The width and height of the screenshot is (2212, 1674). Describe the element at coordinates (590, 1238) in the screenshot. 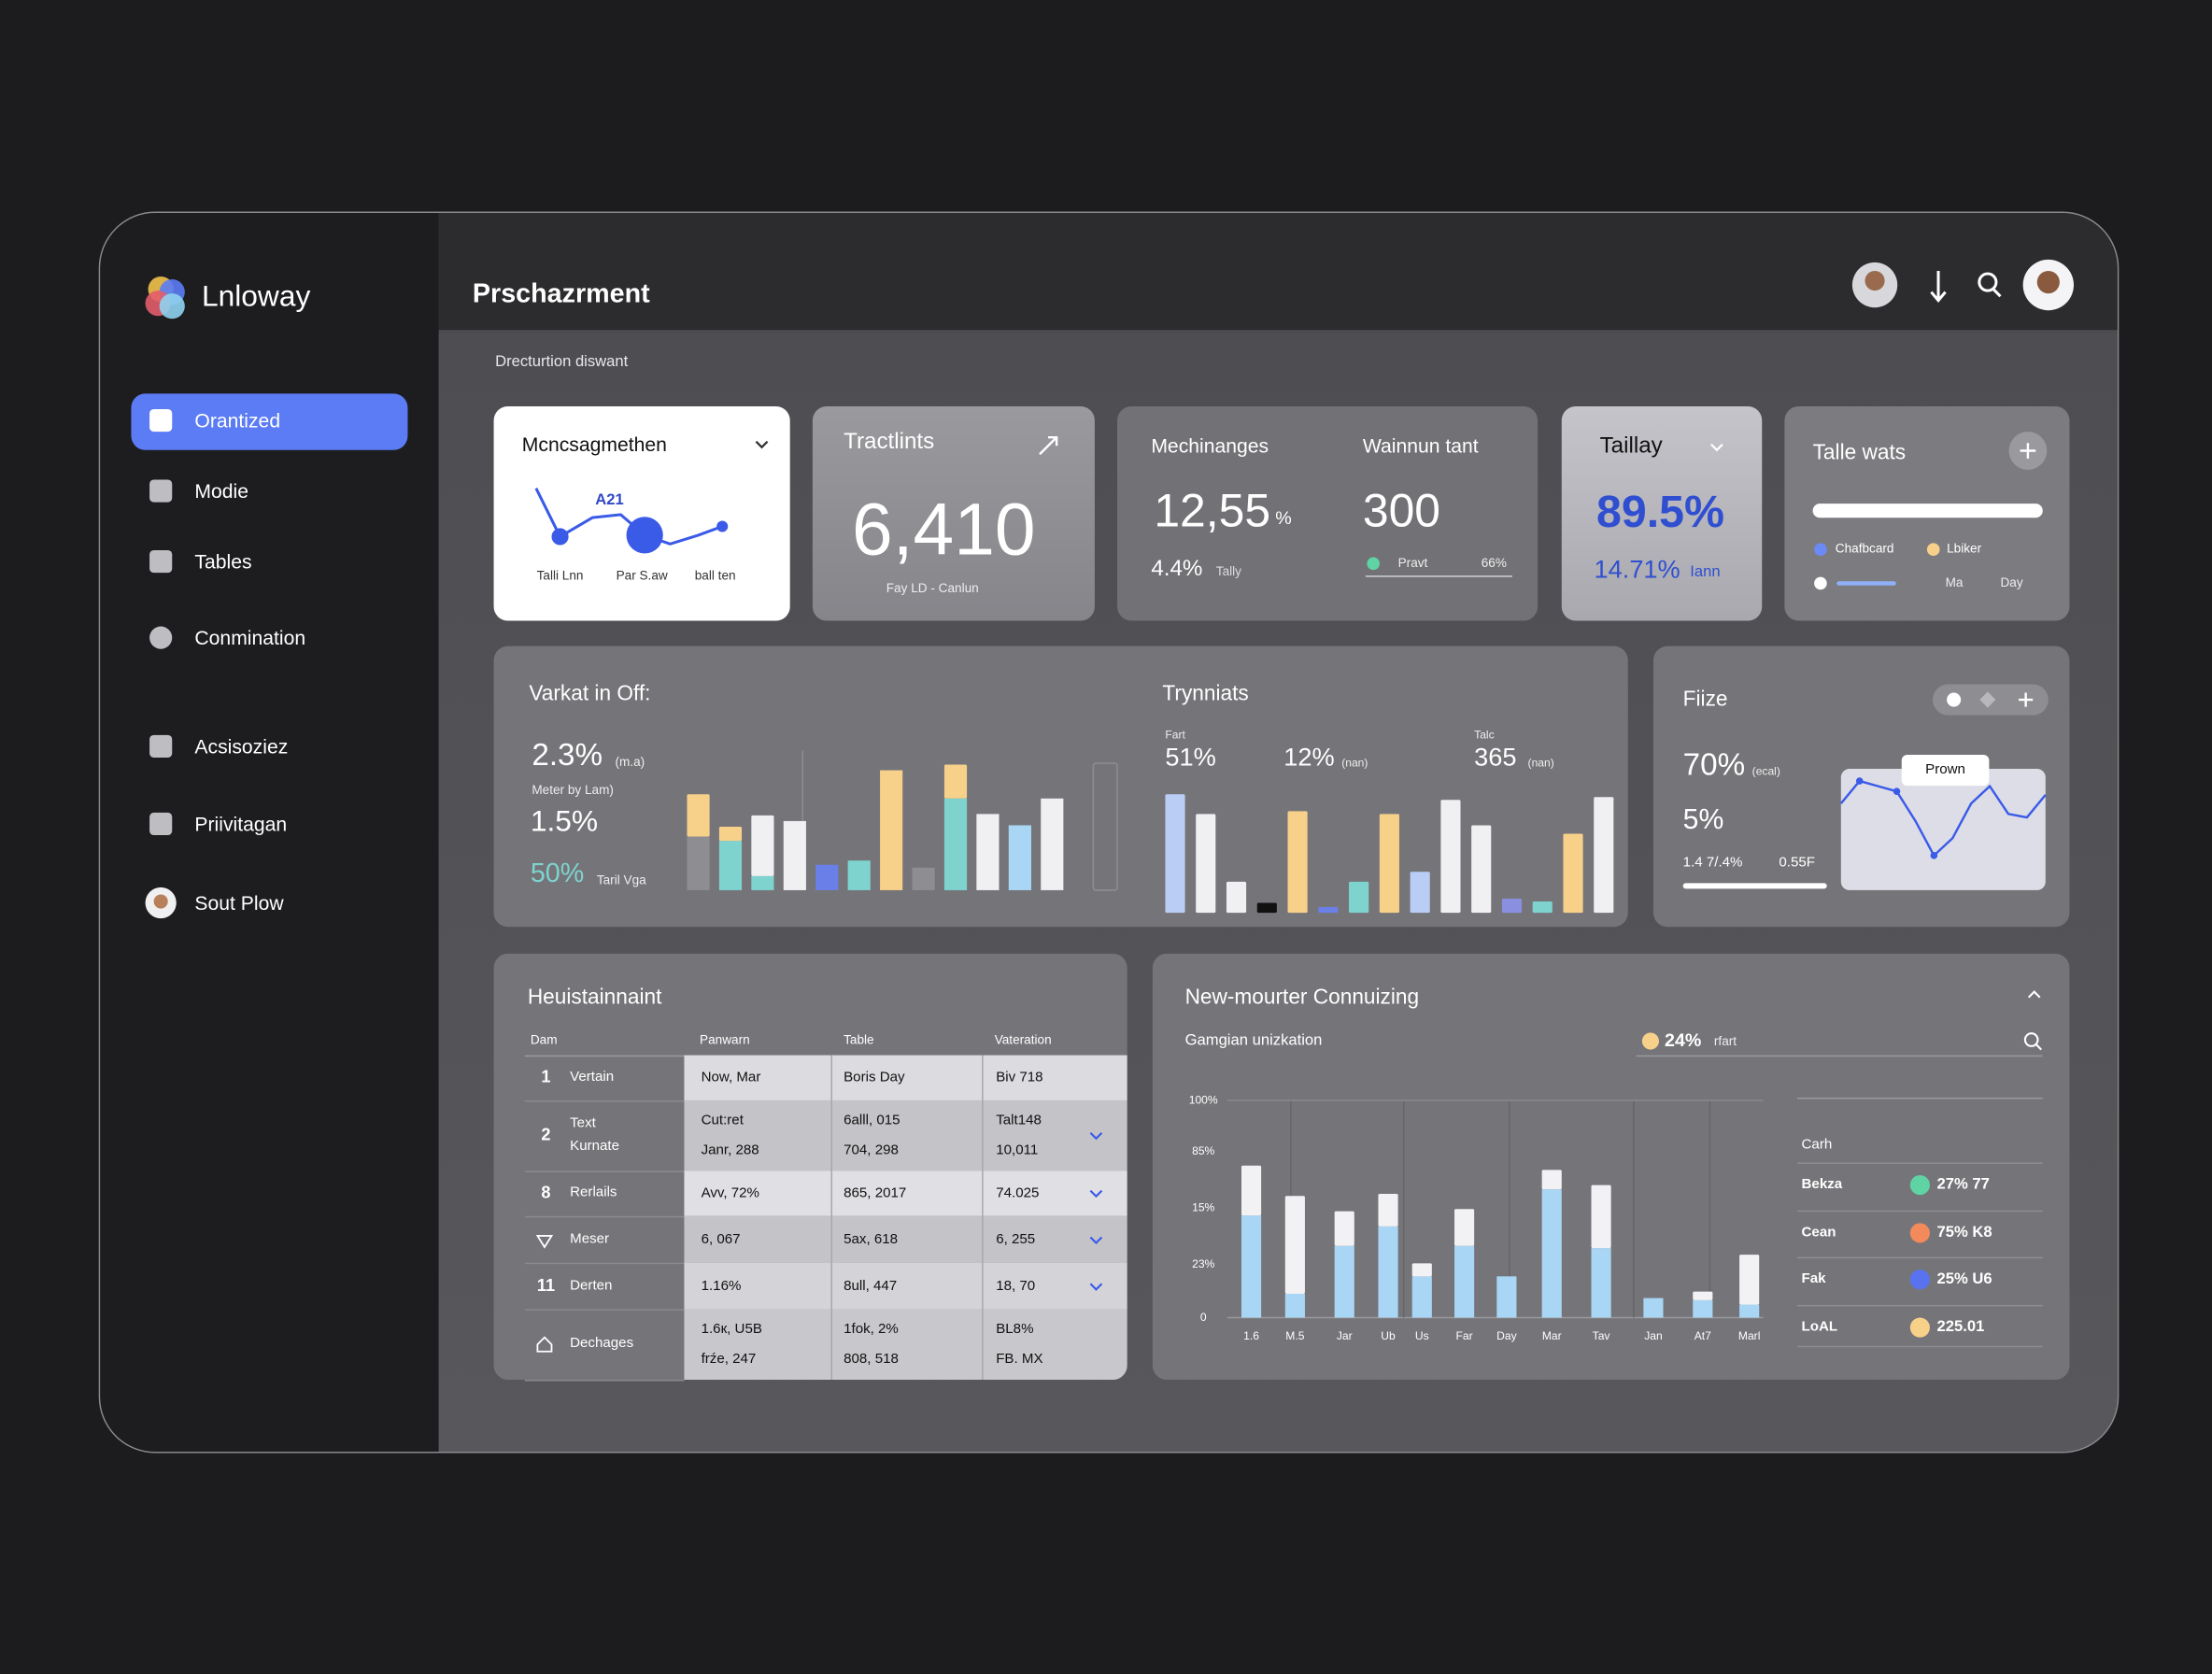

I see `row-name: Meser` at that location.